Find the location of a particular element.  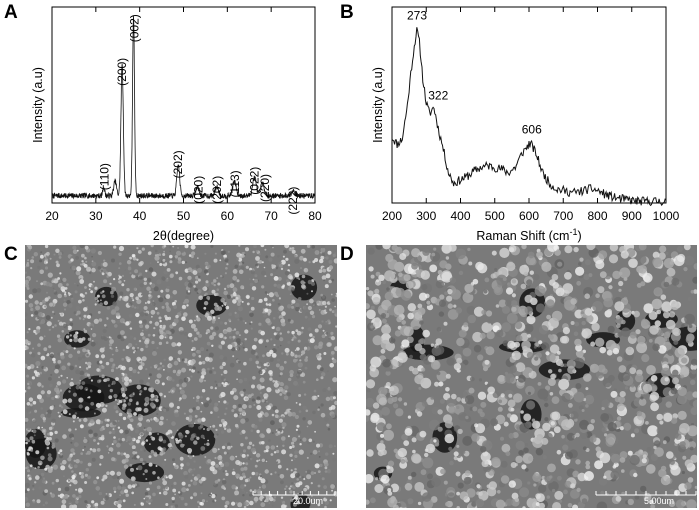

x-tick-label: 400 is located at coordinates (460, 216).